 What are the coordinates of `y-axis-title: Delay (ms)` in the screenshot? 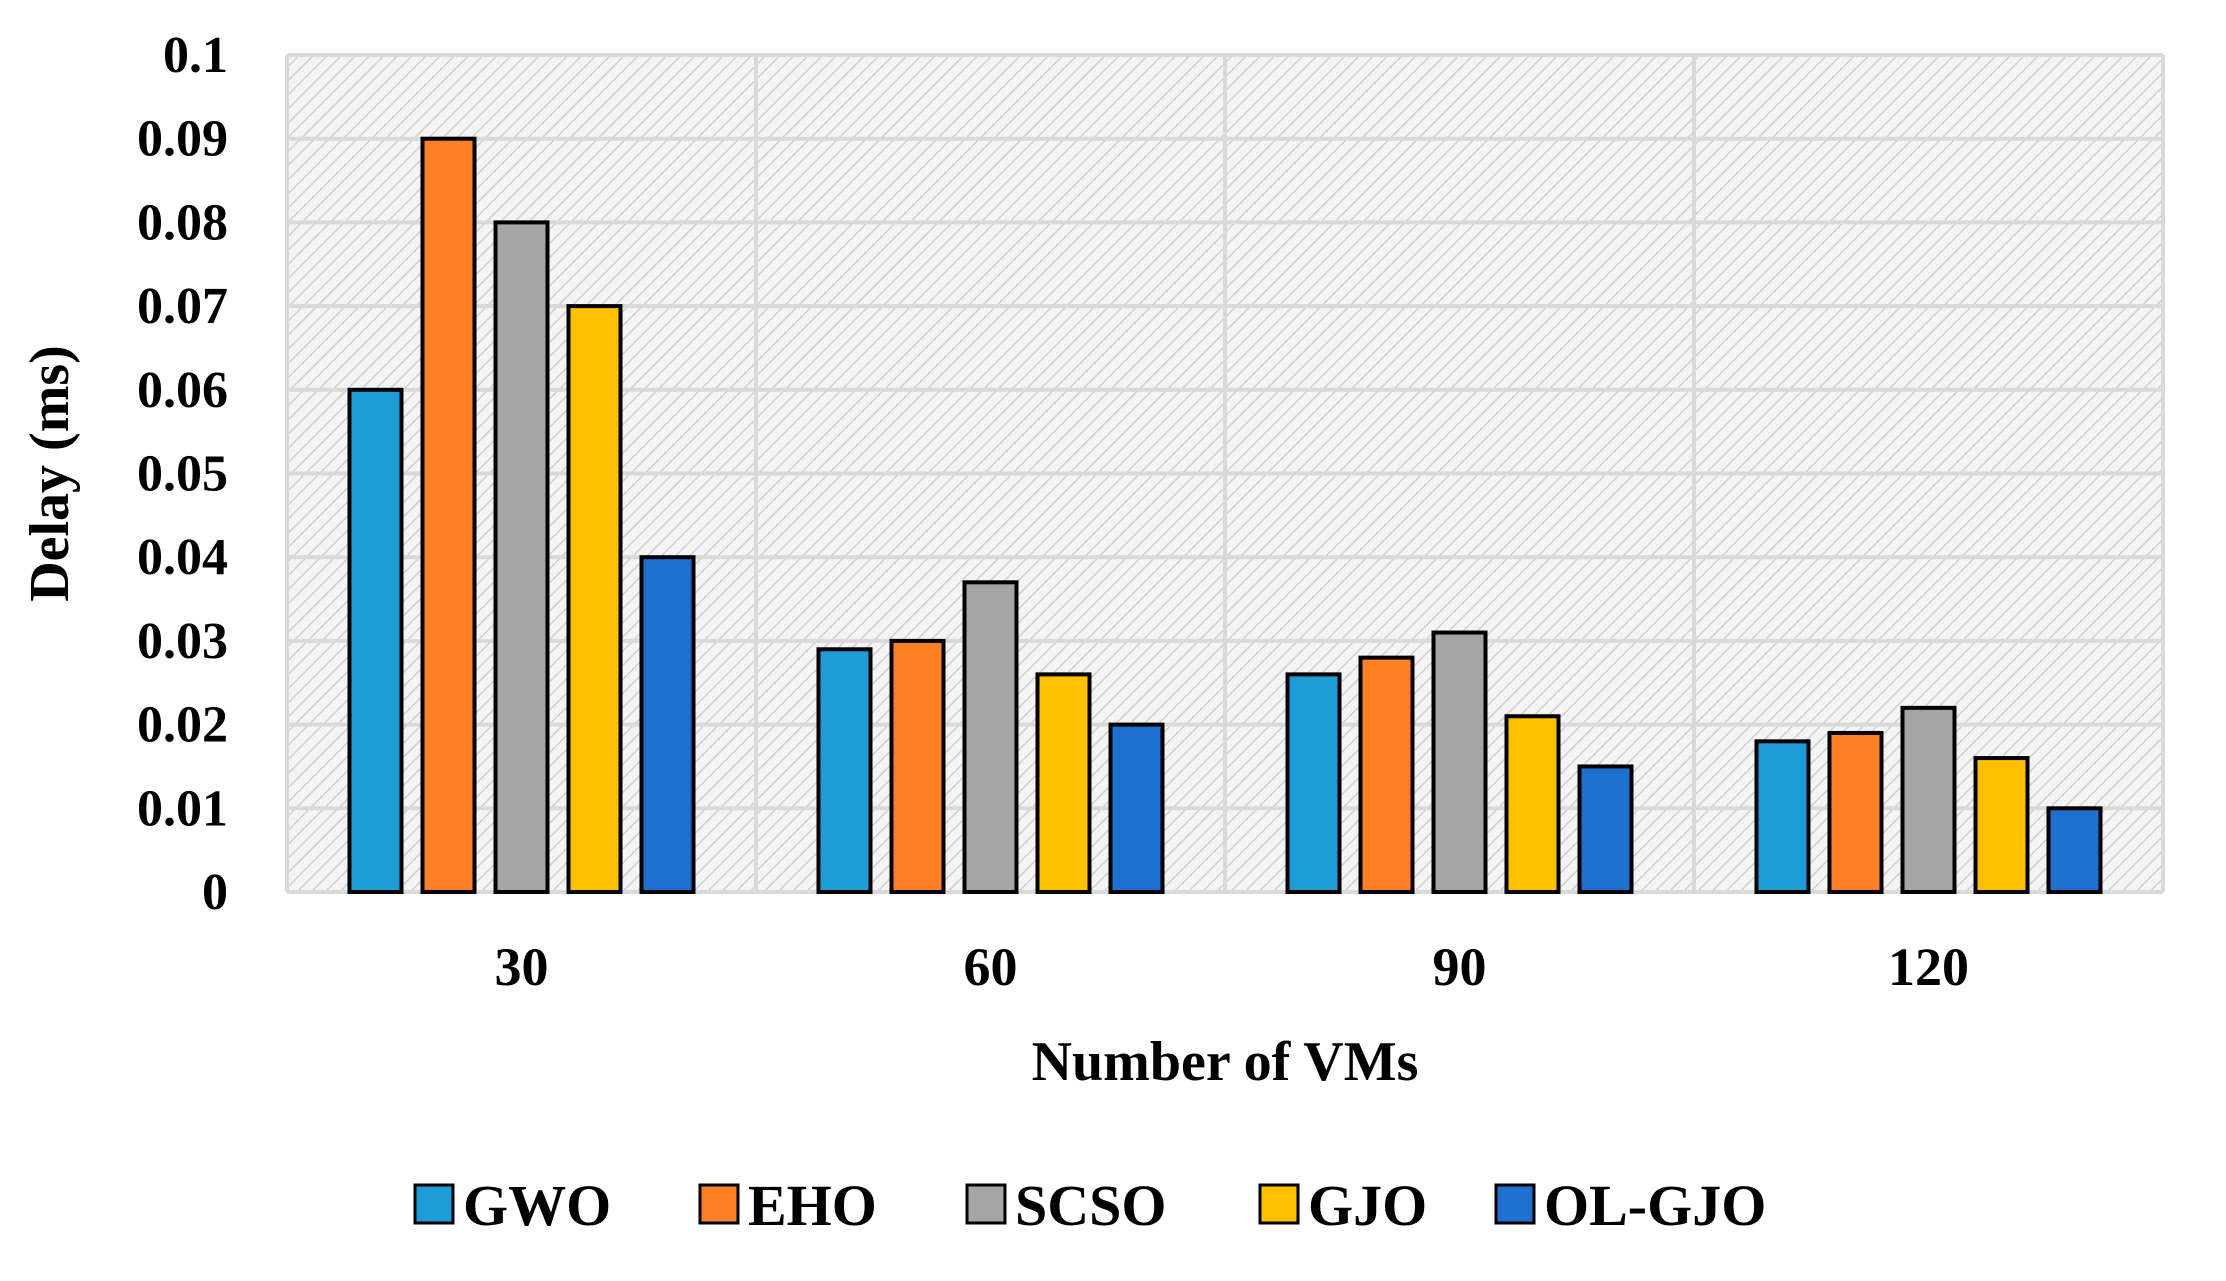 It's located at (50, 473).